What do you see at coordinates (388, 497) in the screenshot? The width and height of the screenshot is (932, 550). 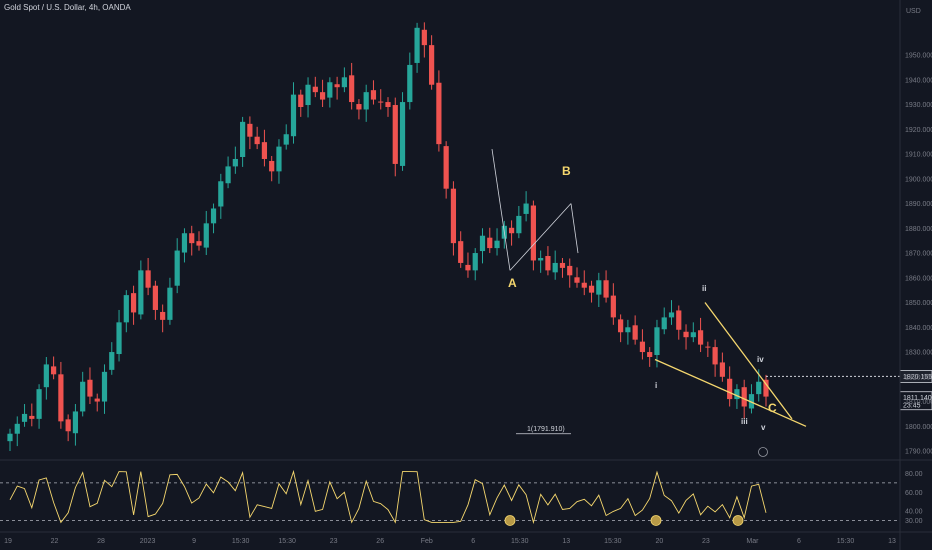 I see `oscillator-line` at bounding box center [388, 497].